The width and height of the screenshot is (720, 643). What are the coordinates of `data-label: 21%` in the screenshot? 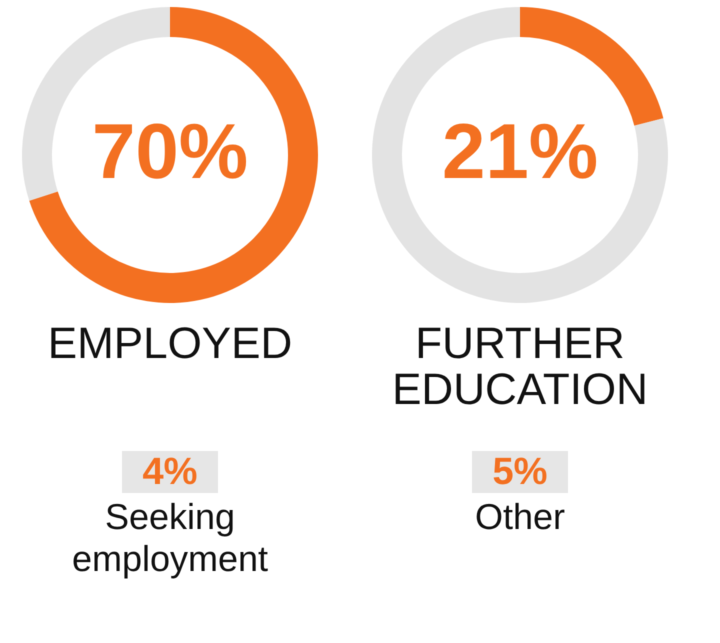 It's located at (520, 151).